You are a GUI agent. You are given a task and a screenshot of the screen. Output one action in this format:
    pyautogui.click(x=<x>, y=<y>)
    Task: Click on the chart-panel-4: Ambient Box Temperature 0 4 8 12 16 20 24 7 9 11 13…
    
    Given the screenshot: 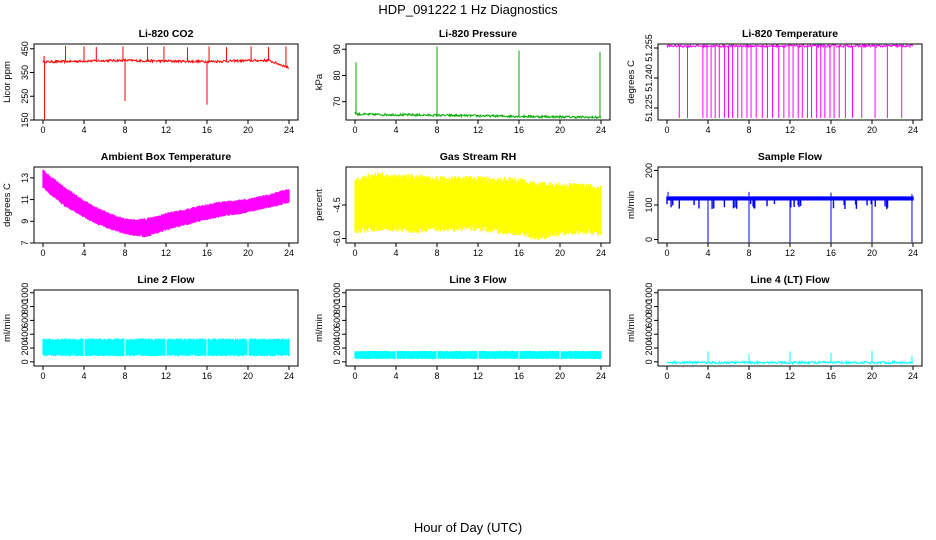 What is the action you would take?
    pyautogui.click(x=150, y=204)
    